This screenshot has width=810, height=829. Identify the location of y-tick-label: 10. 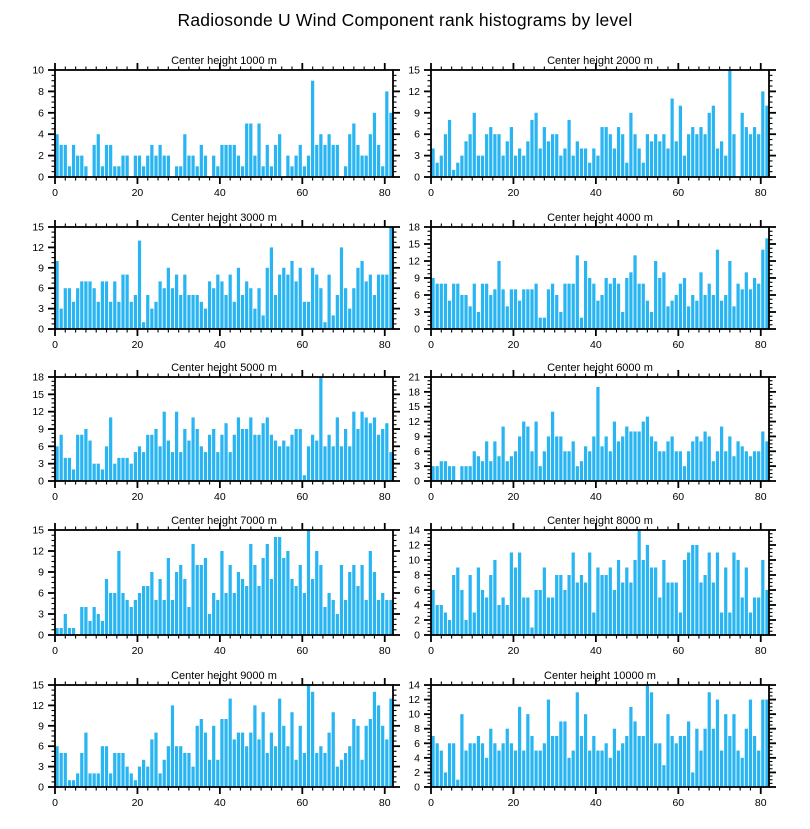
(38, 71).